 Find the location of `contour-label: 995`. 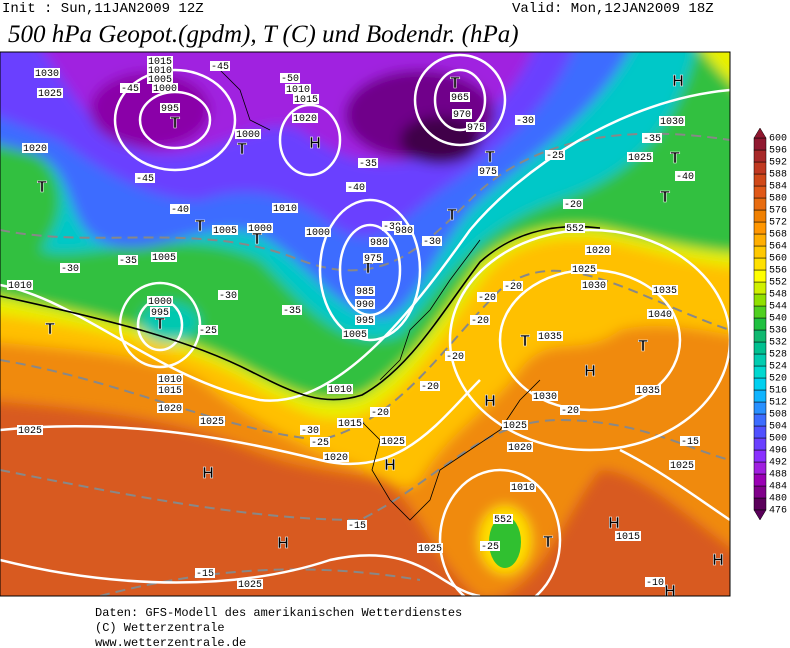

contour-label: 995 is located at coordinates (160, 313).